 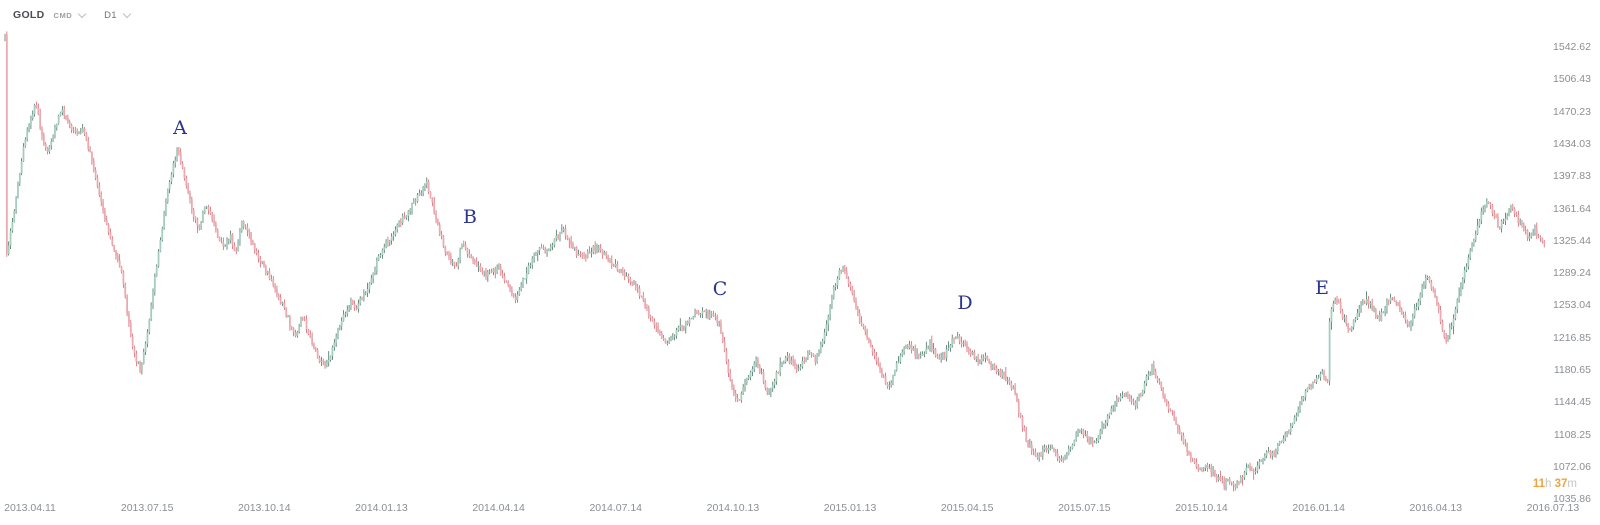 What do you see at coordinates (1318, 508) in the screenshot?
I see `x-axis-label: 2016.01.14` at bounding box center [1318, 508].